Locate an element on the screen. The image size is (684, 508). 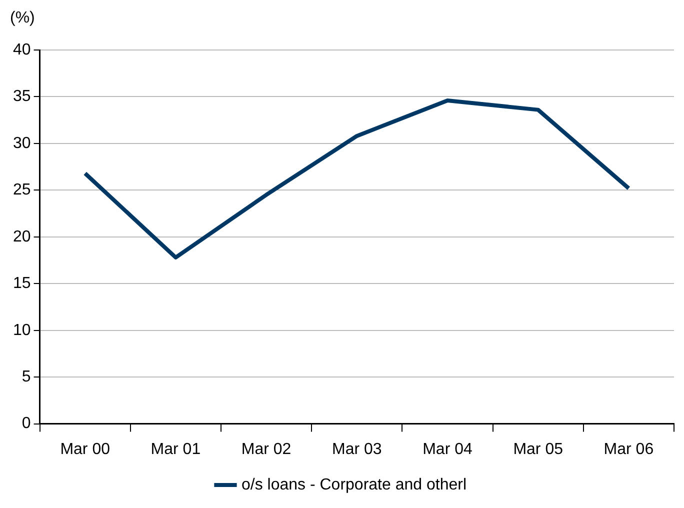
y-tick-label: 20 is located at coordinates (22, 237).